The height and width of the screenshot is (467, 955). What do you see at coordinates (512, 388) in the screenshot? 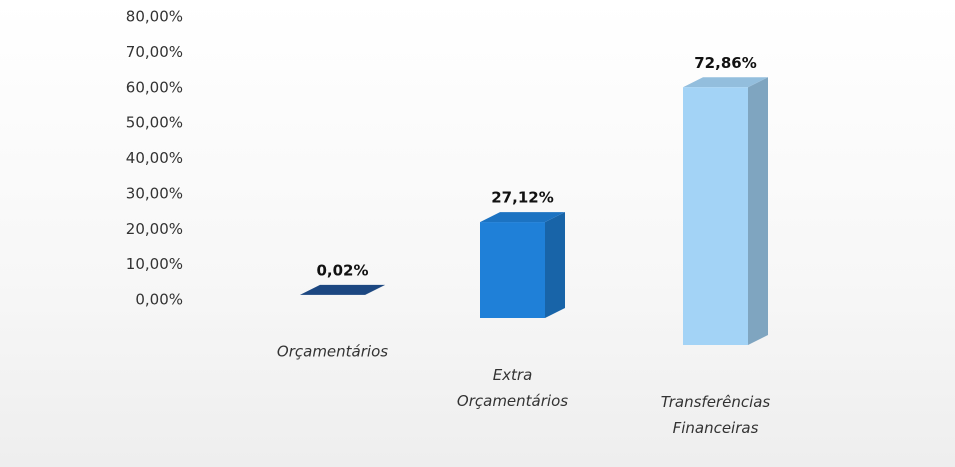
I see `x-tick-label: Extra Orçamentários` at bounding box center [512, 388].